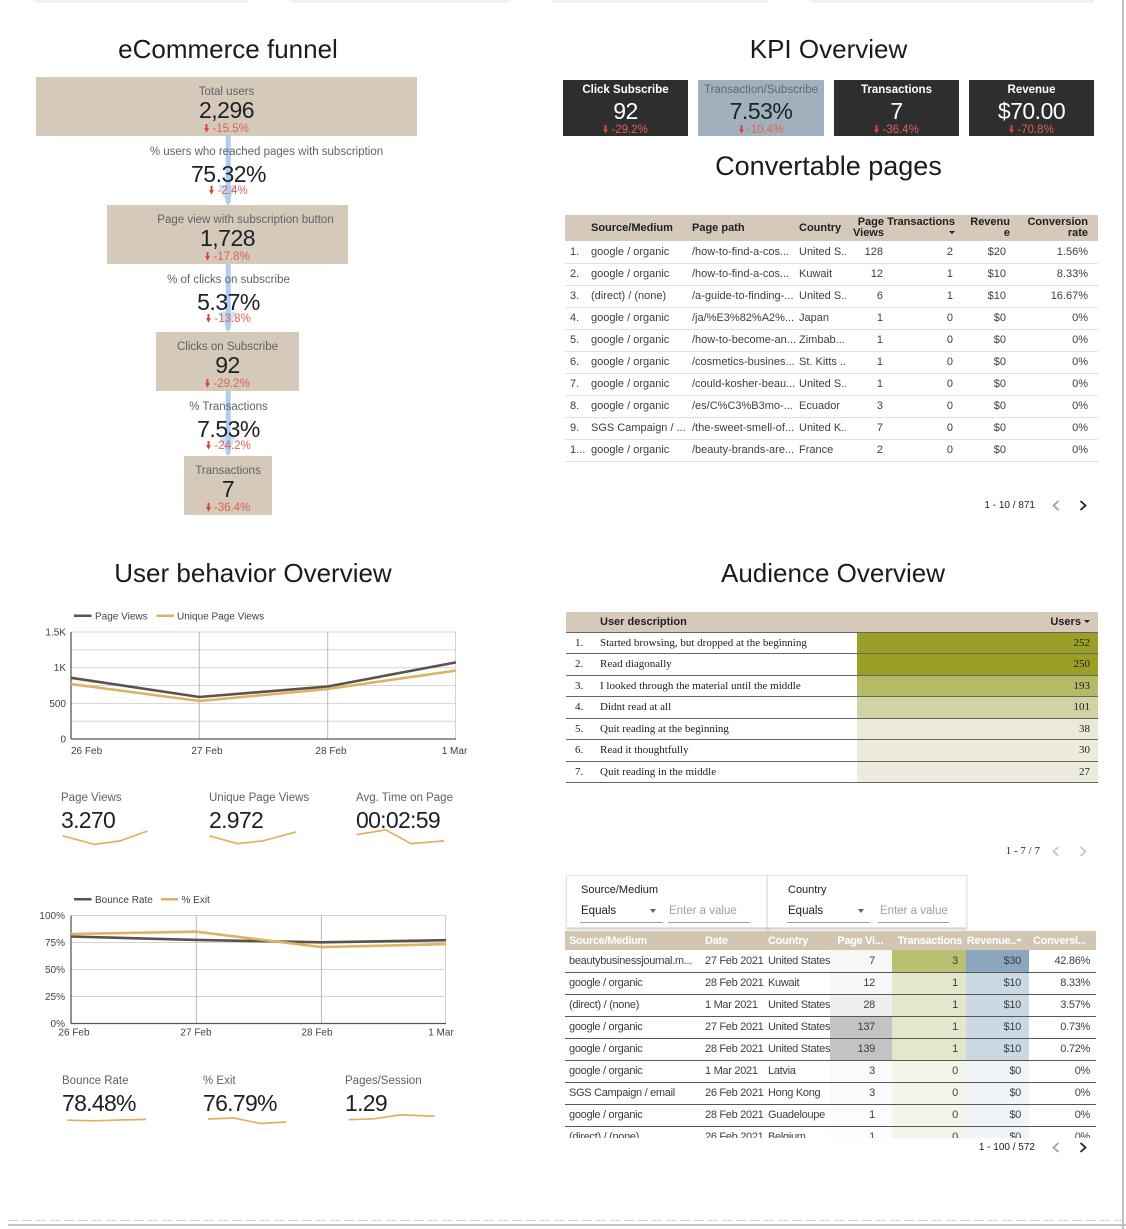 Image resolution: width=1126 pixels, height=1229 pixels. What do you see at coordinates (196, 900) in the screenshot?
I see `svg-text: % Exit` at bounding box center [196, 900].